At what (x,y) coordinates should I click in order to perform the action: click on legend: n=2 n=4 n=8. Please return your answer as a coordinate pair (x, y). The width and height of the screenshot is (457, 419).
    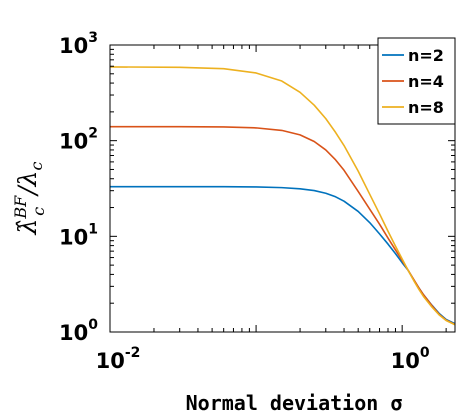
    Looking at the image, I should click on (416, 81).